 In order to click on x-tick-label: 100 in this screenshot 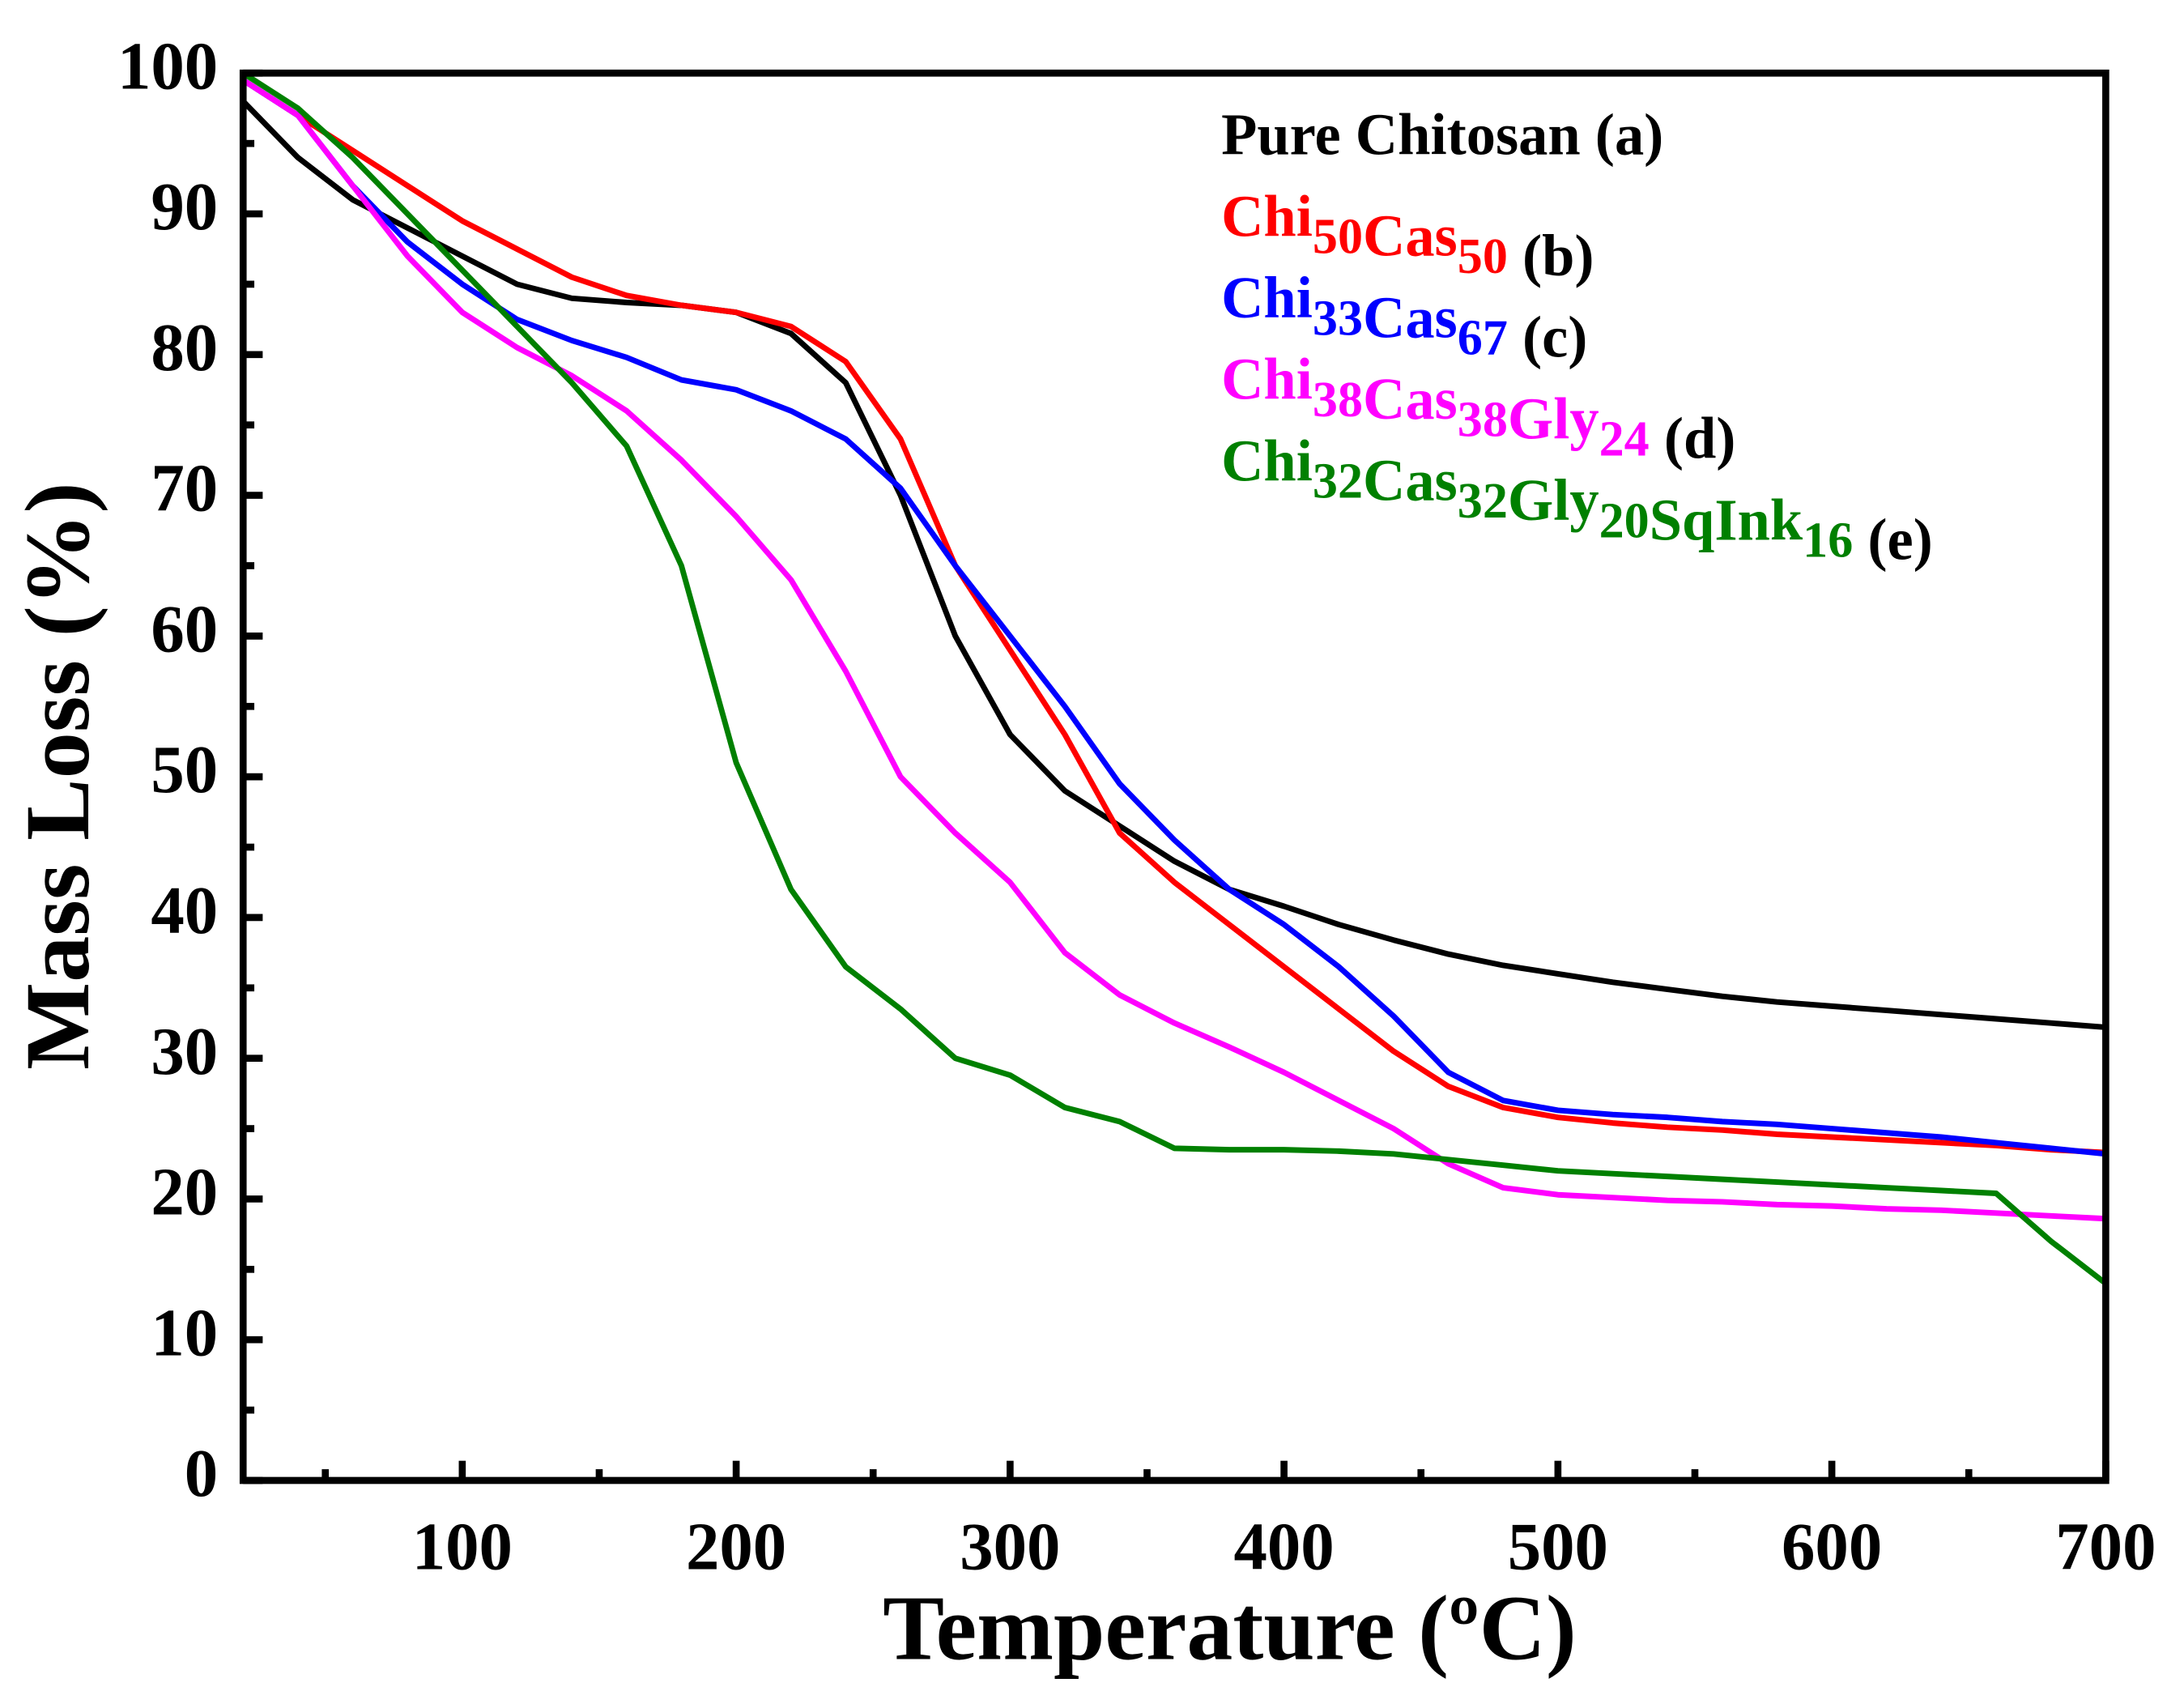, I will do `click(463, 1546)`.